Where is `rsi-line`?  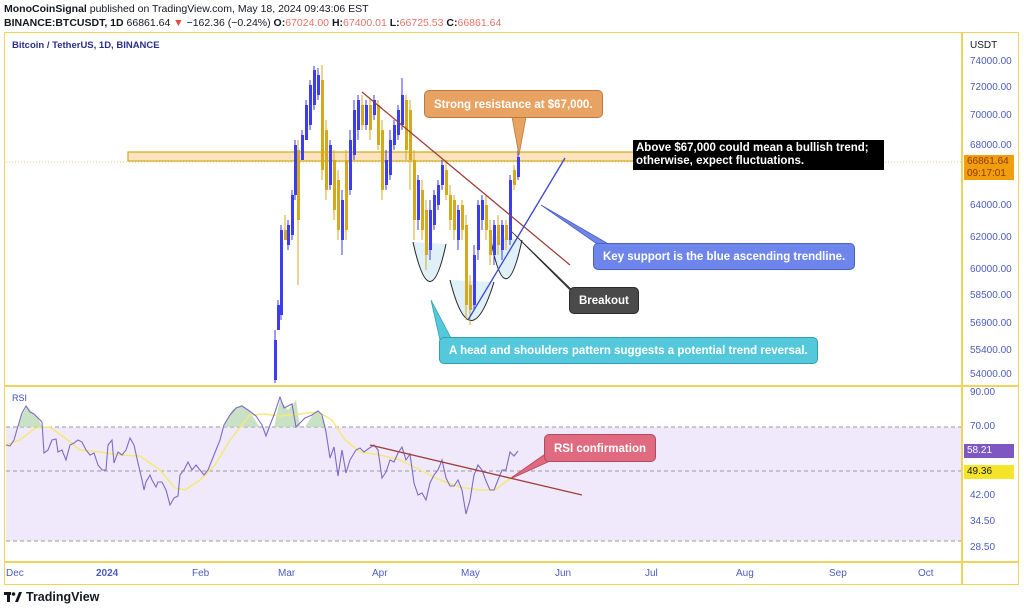
rsi-line is located at coordinates (262, 455).